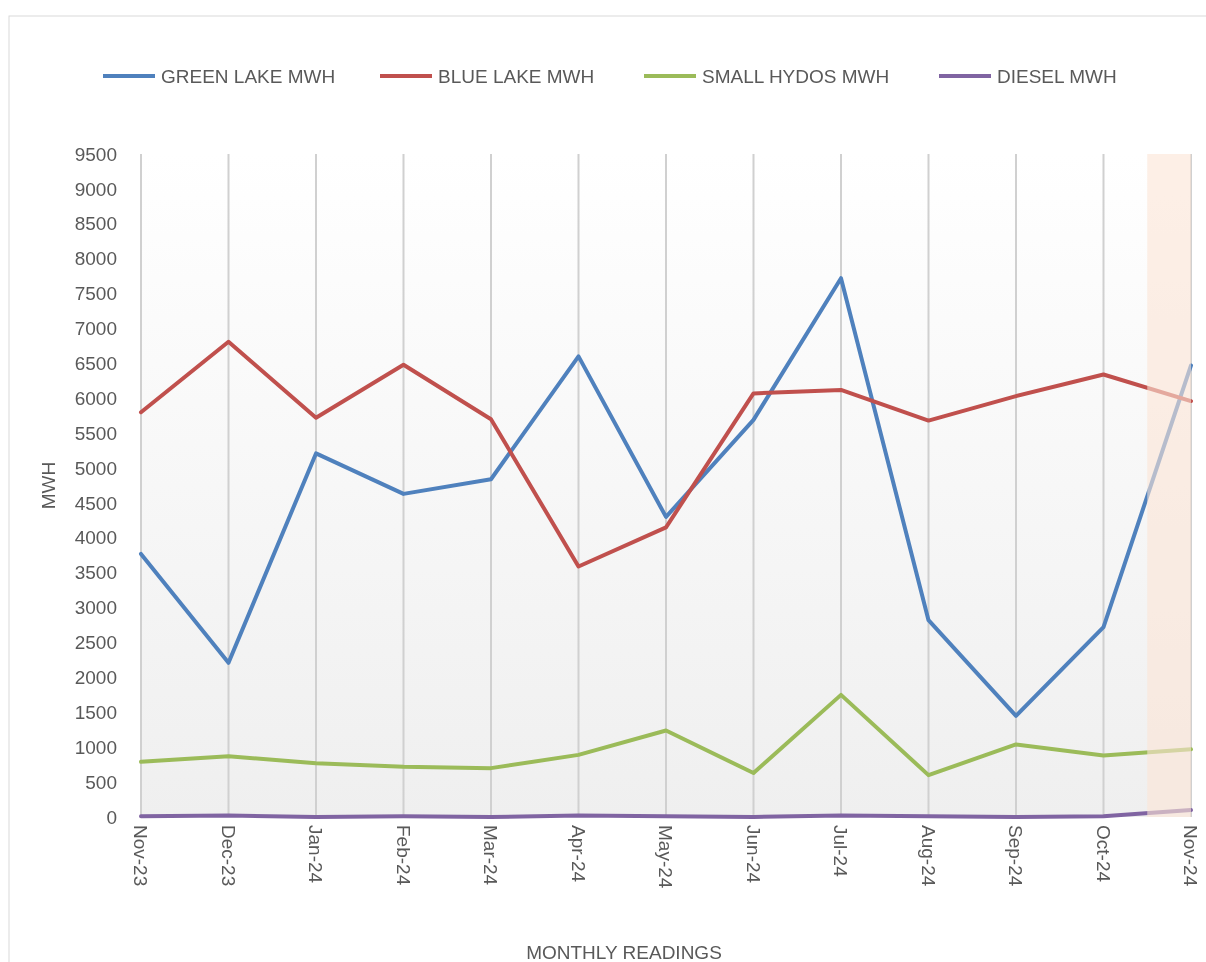  I want to click on x-tick-label: Dec-23, so click(228, 856).